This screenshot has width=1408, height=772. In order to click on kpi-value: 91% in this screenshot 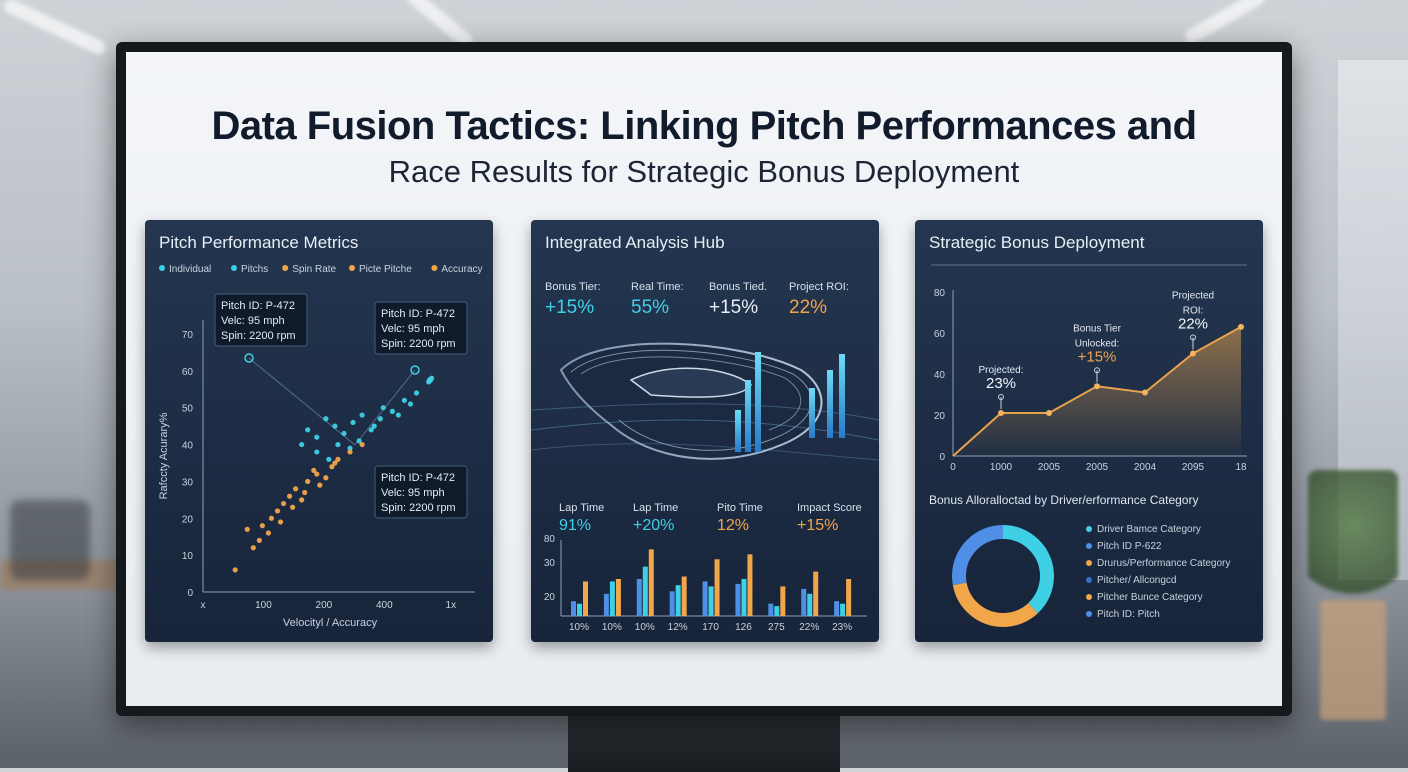, I will do `click(575, 525)`.